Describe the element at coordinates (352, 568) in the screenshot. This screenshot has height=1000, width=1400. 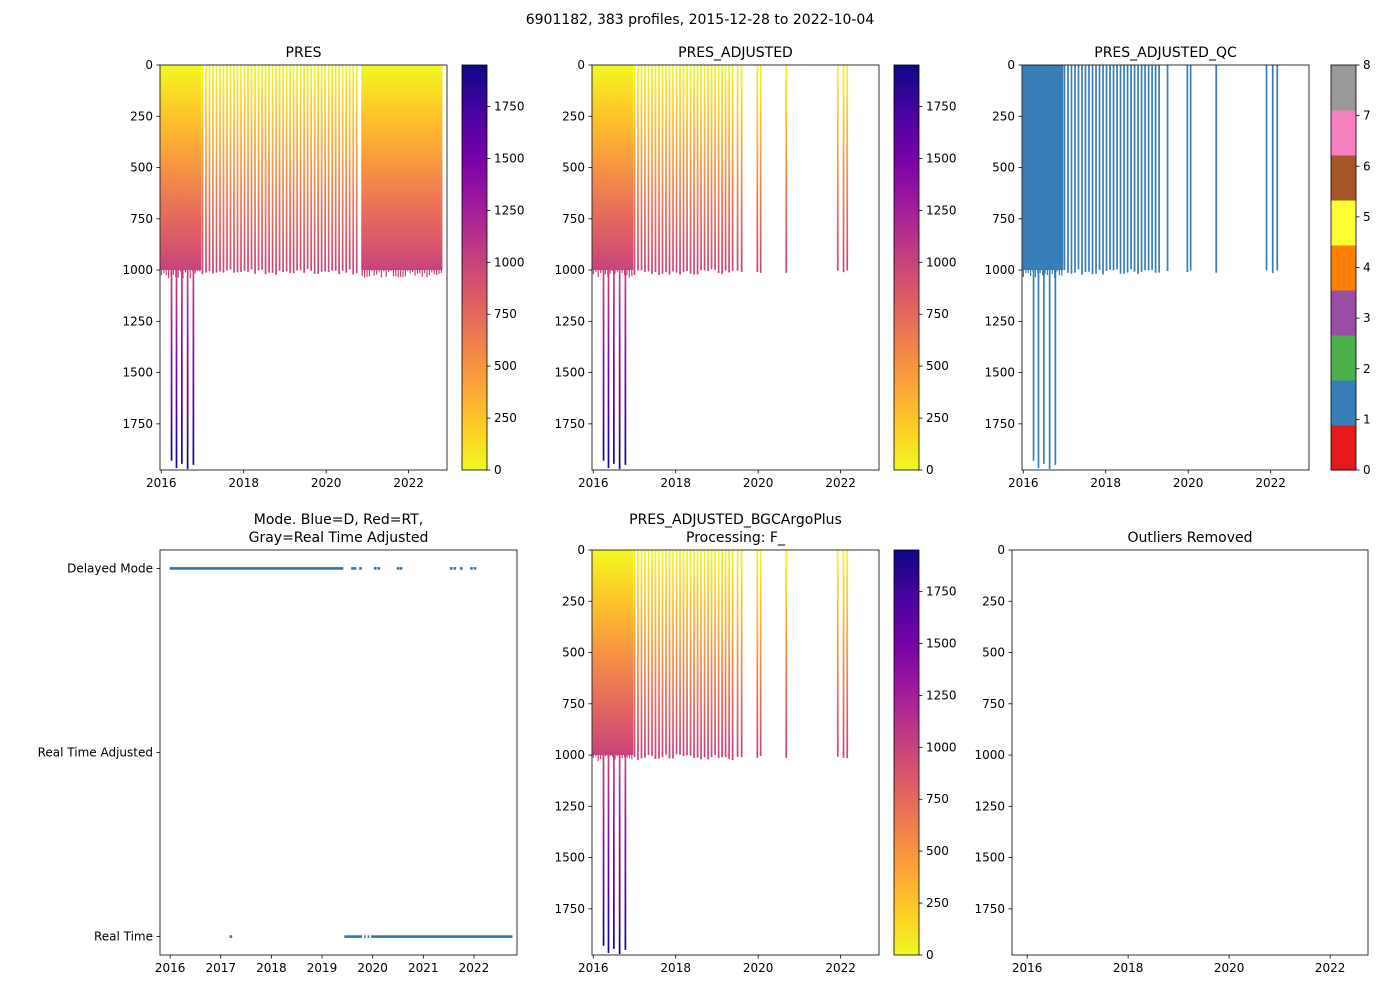
I see `delayed-mode-dot` at that location.